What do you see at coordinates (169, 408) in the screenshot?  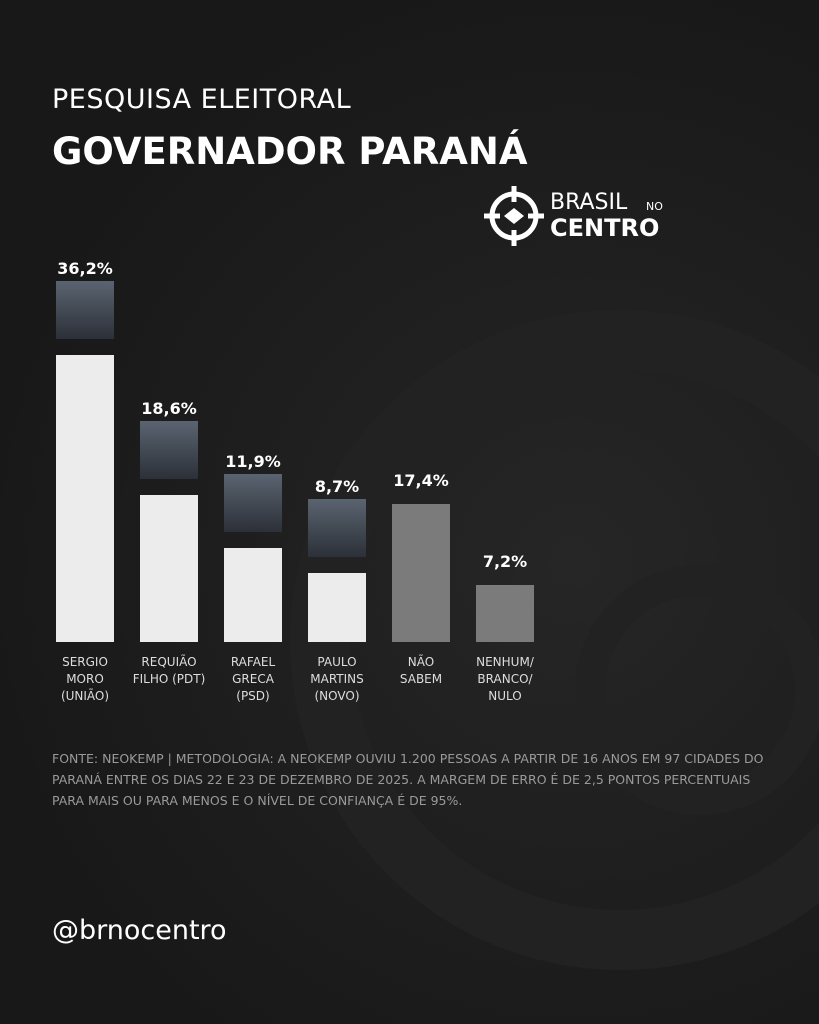 I see `value-label: 18,6%` at bounding box center [169, 408].